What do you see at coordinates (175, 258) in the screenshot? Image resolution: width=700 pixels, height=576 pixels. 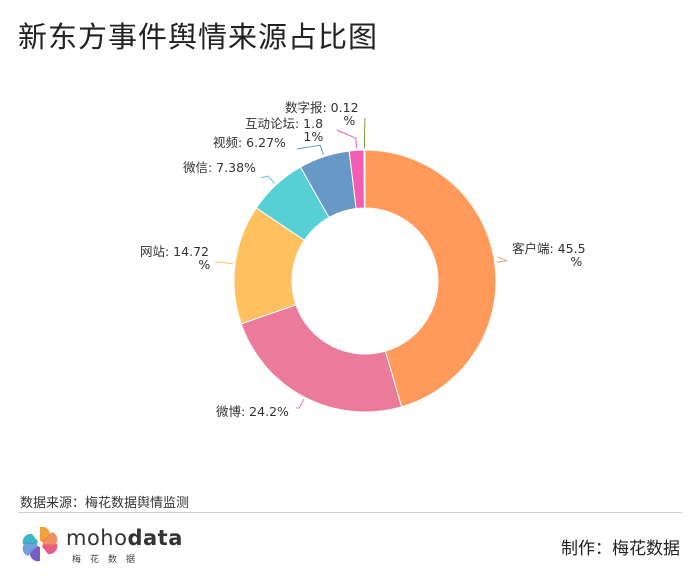 I see `slice-label-2: 网站: 14.72%` at bounding box center [175, 258].